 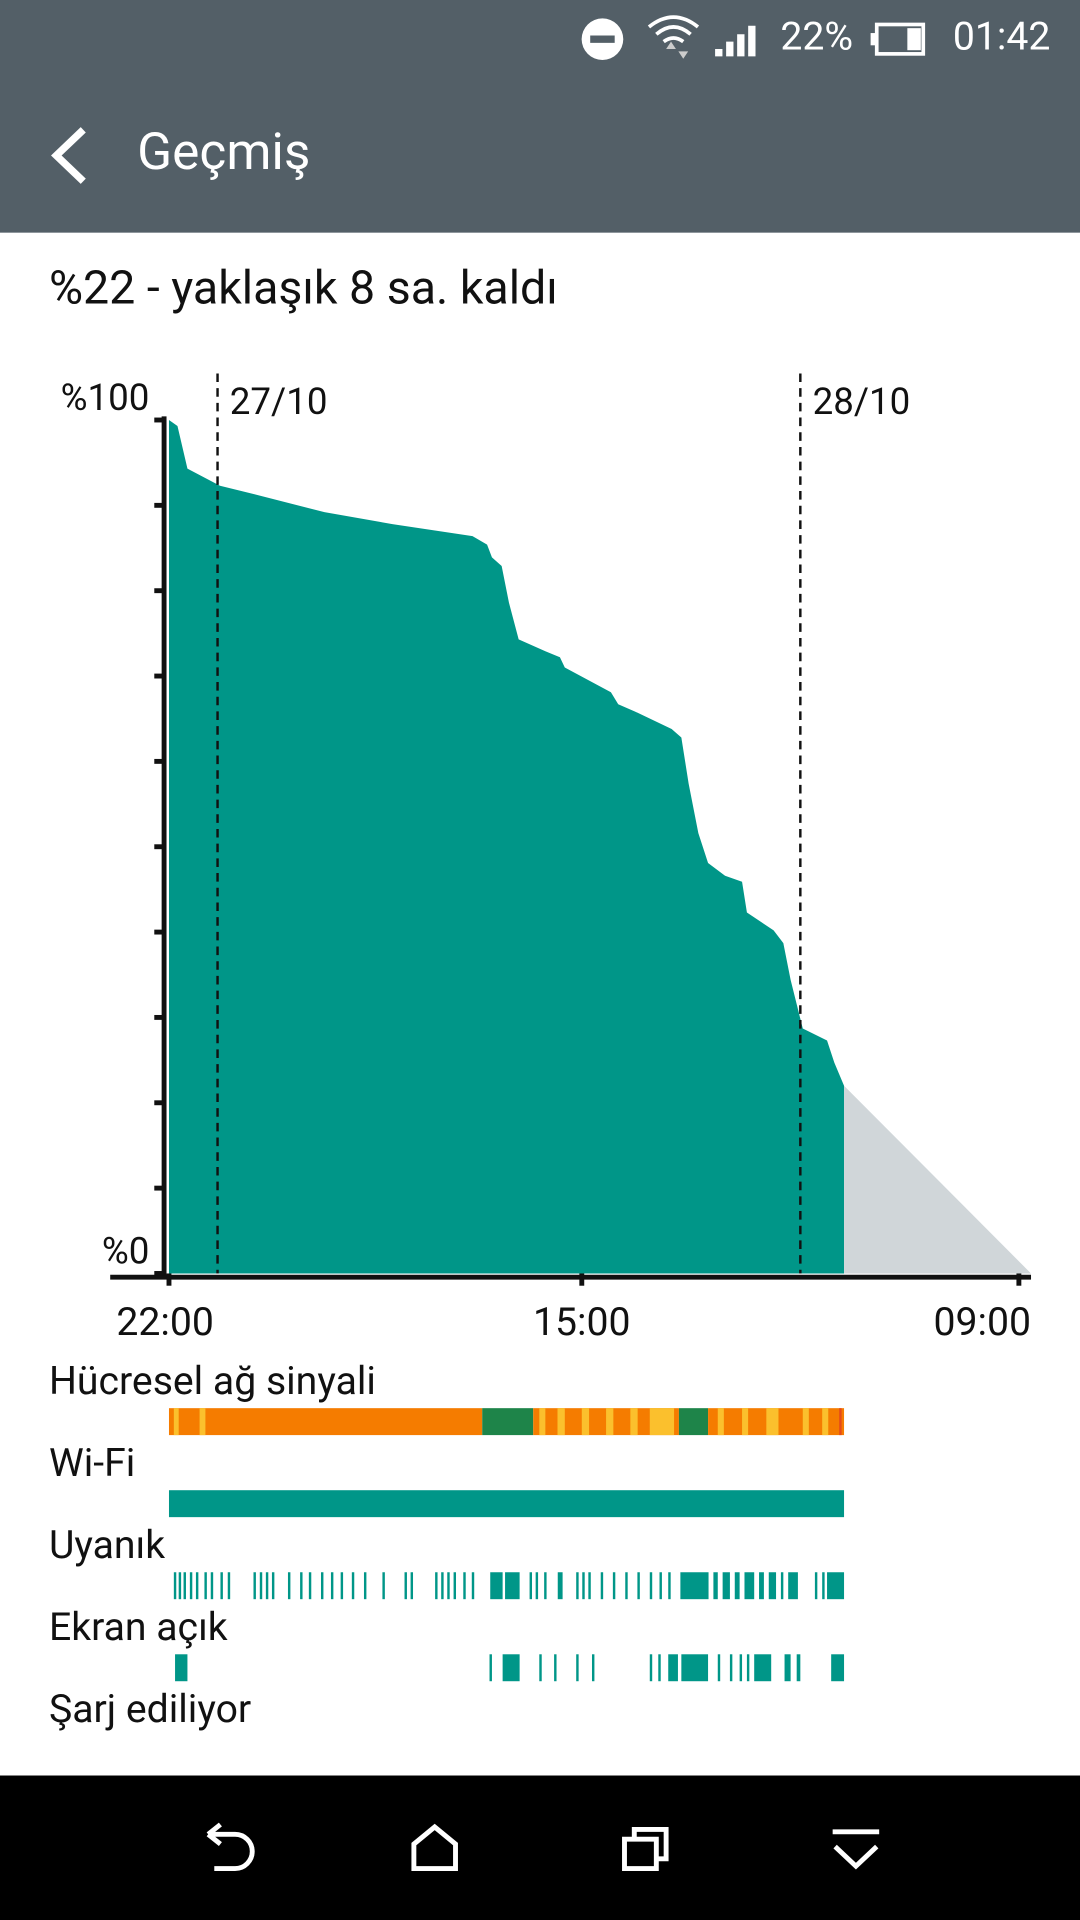 What do you see at coordinates (434, 1847) in the screenshot?
I see `nav-home` at bounding box center [434, 1847].